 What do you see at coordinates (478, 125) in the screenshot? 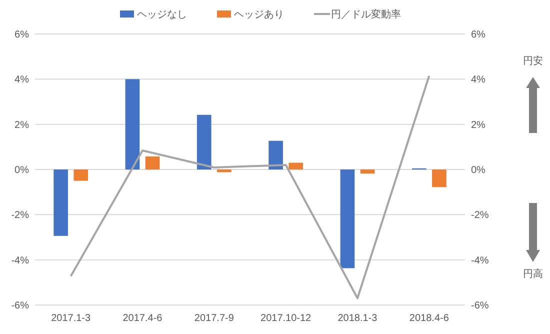
I see `y2-tick-label: 2%` at bounding box center [478, 125].